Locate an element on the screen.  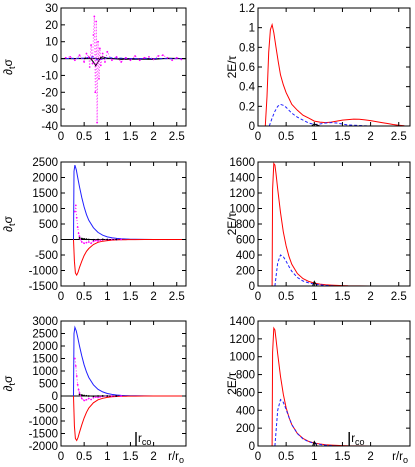
y-axis-label: ∂tσ is located at coordinates (9, 66).